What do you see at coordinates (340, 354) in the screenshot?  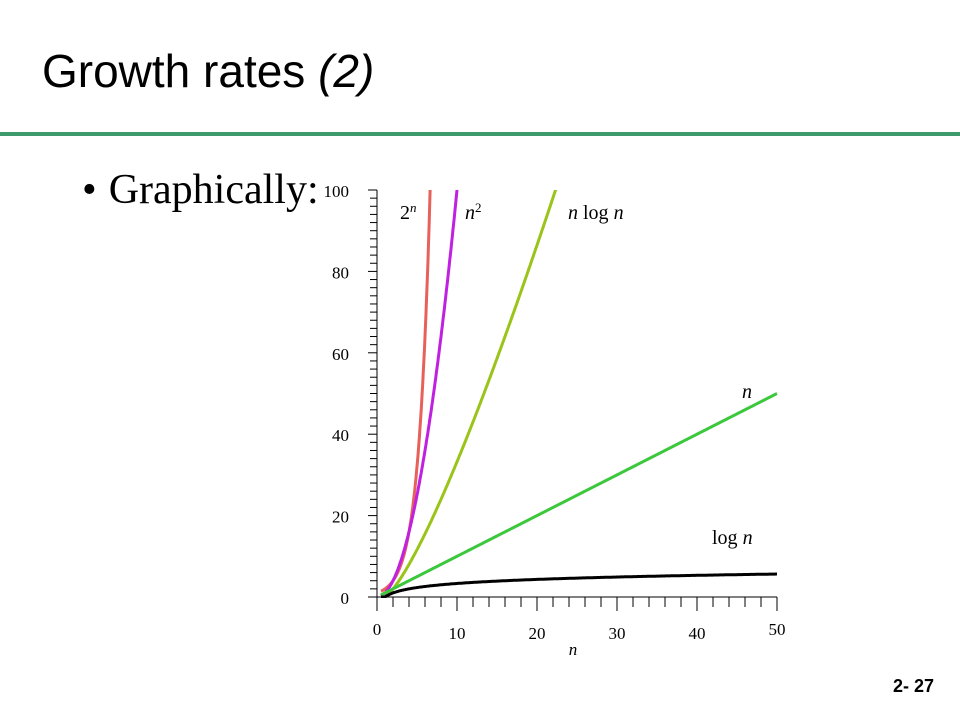 I see `y-tick-label: 60` at bounding box center [340, 354].